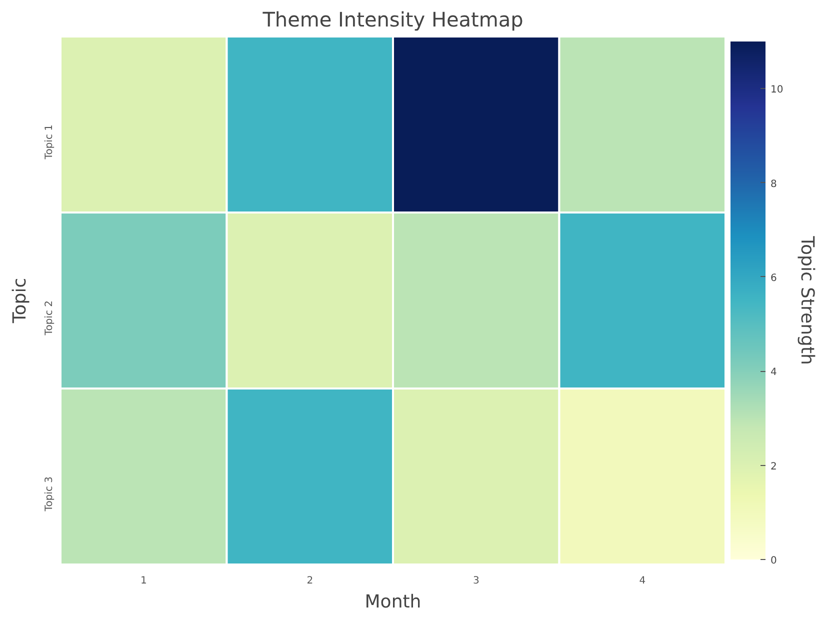 Image resolution: width=831 pixels, height=620 pixels. What do you see at coordinates (773, 184) in the screenshot?
I see `color-bar-label: 8` at bounding box center [773, 184].